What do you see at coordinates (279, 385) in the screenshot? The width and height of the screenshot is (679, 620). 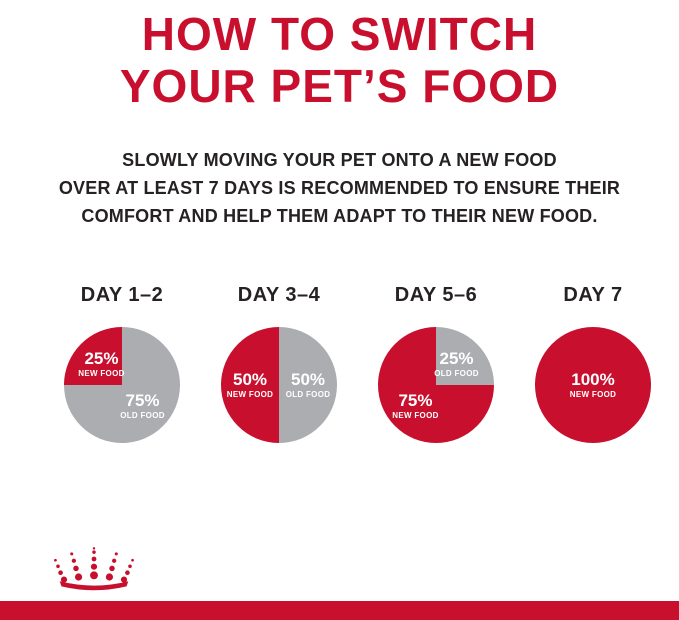 I see `pie-chart: 50% NEW FOOD 50% OLD FOOD` at bounding box center [279, 385].